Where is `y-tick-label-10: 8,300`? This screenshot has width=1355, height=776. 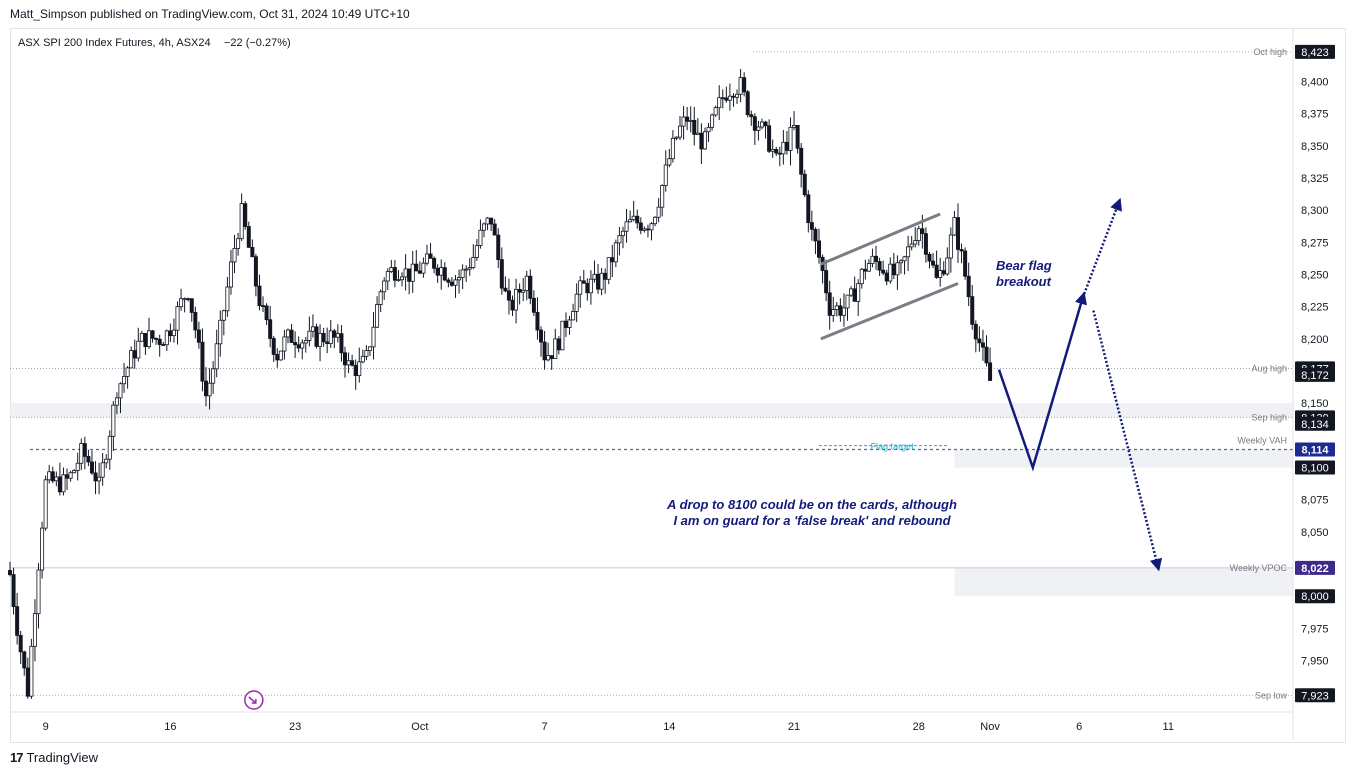 y-tick-label-10: 8,300 is located at coordinates (1315, 211).